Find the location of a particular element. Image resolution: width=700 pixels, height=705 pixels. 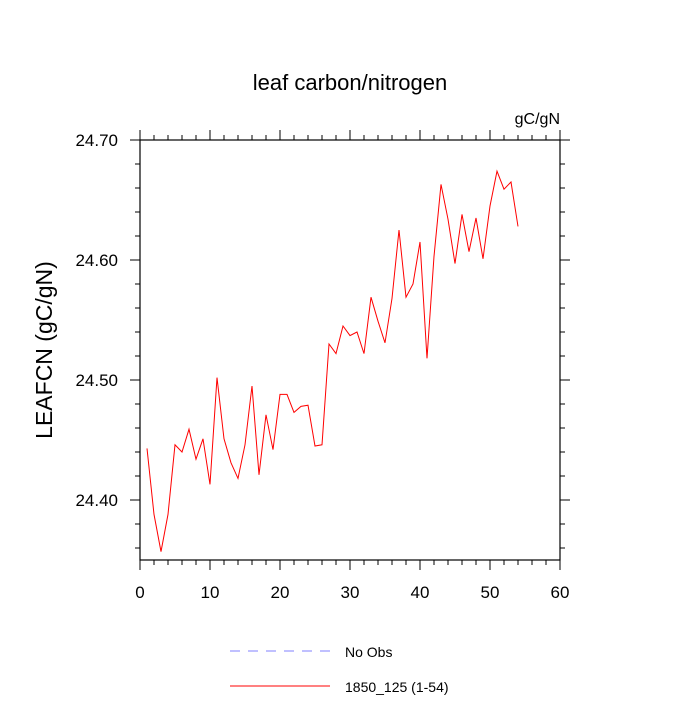

y-tick-label: 24.40 is located at coordinates (96, 500).